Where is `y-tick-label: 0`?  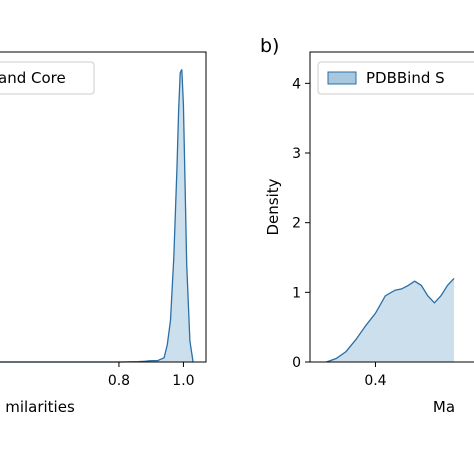
y-tick-label: 0 is located at coordinates (296, 363).